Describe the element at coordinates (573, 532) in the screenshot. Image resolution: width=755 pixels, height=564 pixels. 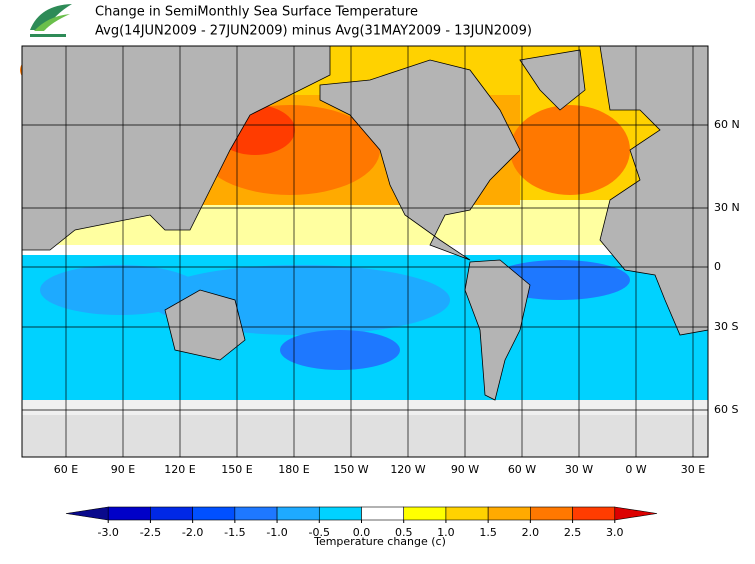
I see `colorbar-tick-label: 2.5` at that location.